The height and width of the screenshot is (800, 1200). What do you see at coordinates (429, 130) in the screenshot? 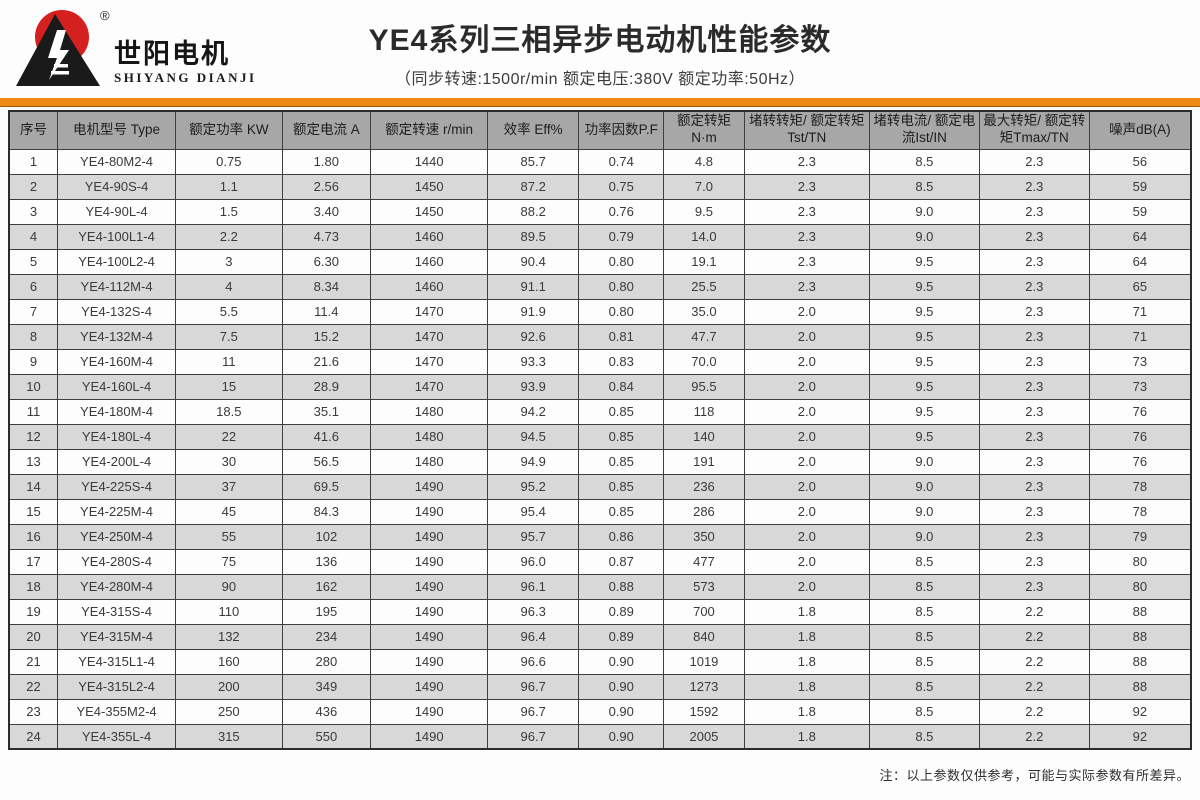
I see `column-header-4: 额定转速 r/min` at bounding box center [429, 130].